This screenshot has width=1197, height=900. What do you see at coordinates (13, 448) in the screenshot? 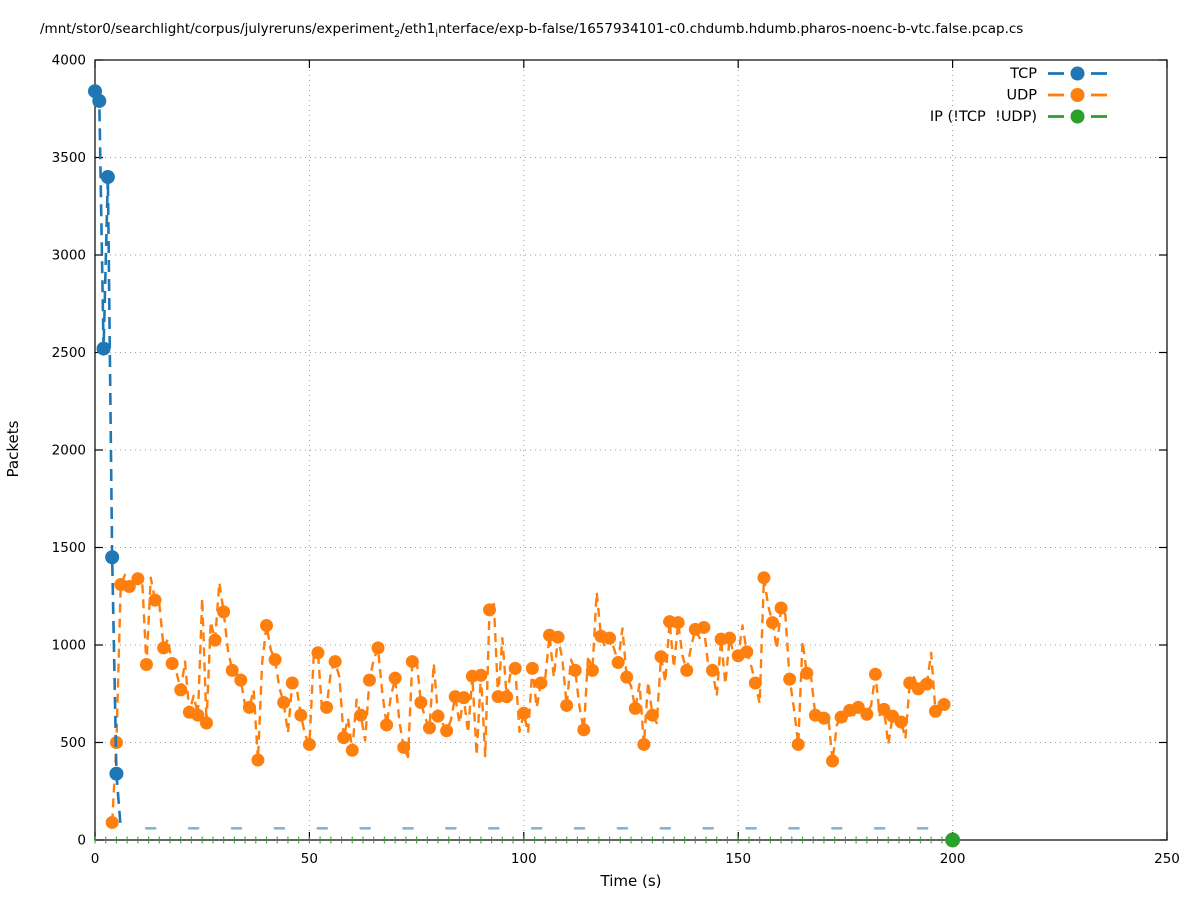
I see `y-axis-label: Packets` at bounding box center [13, 448].